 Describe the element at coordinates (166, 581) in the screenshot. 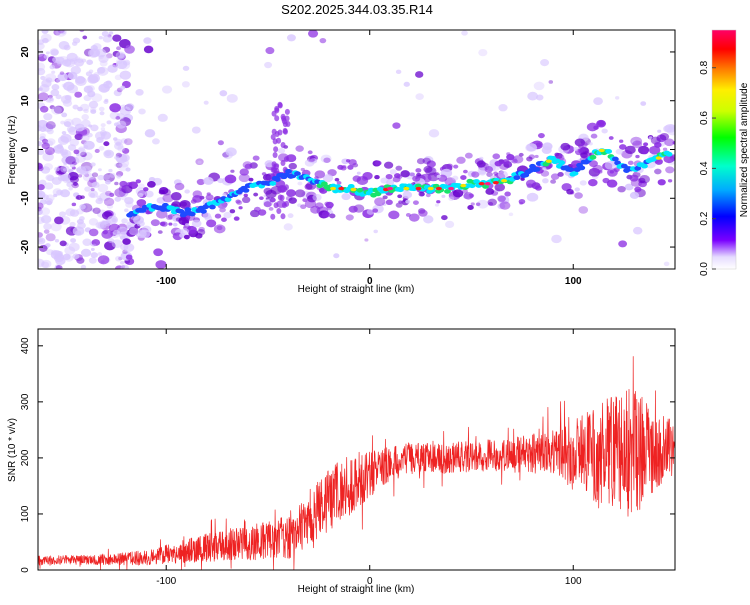

I see `snr-x-tick-label: -100` at that location.